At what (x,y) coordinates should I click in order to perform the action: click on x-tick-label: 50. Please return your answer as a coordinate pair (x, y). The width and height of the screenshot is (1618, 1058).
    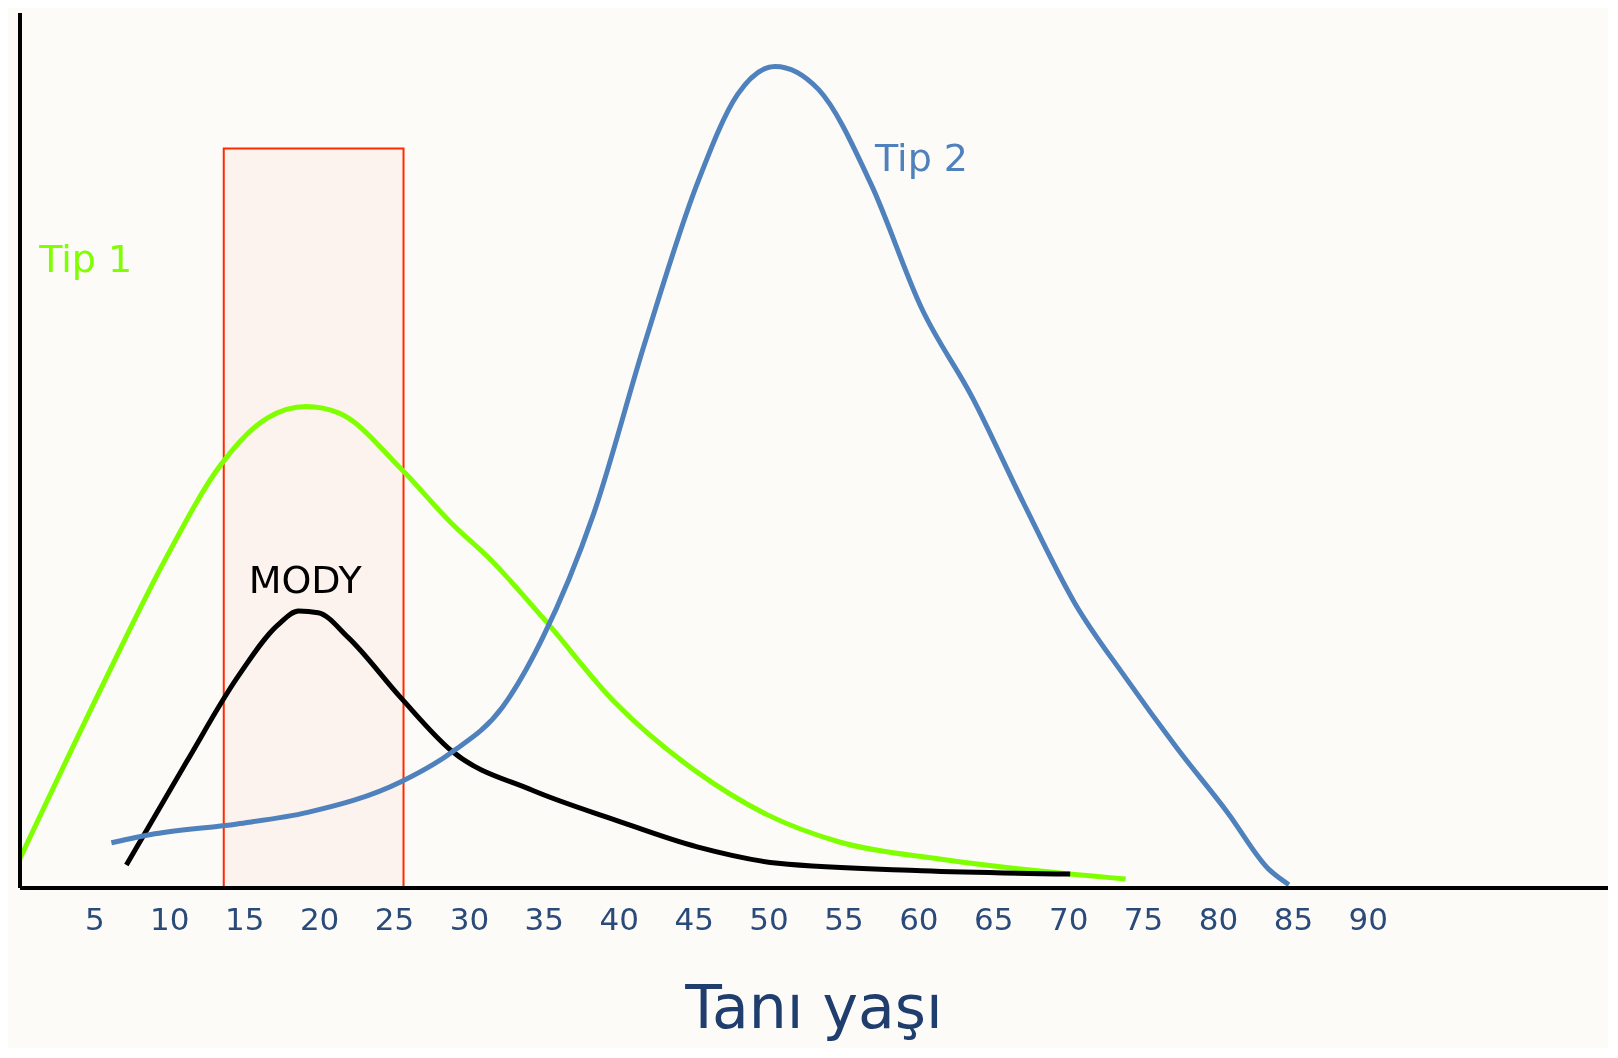
    Looking at the image, I should click on (769, 919).